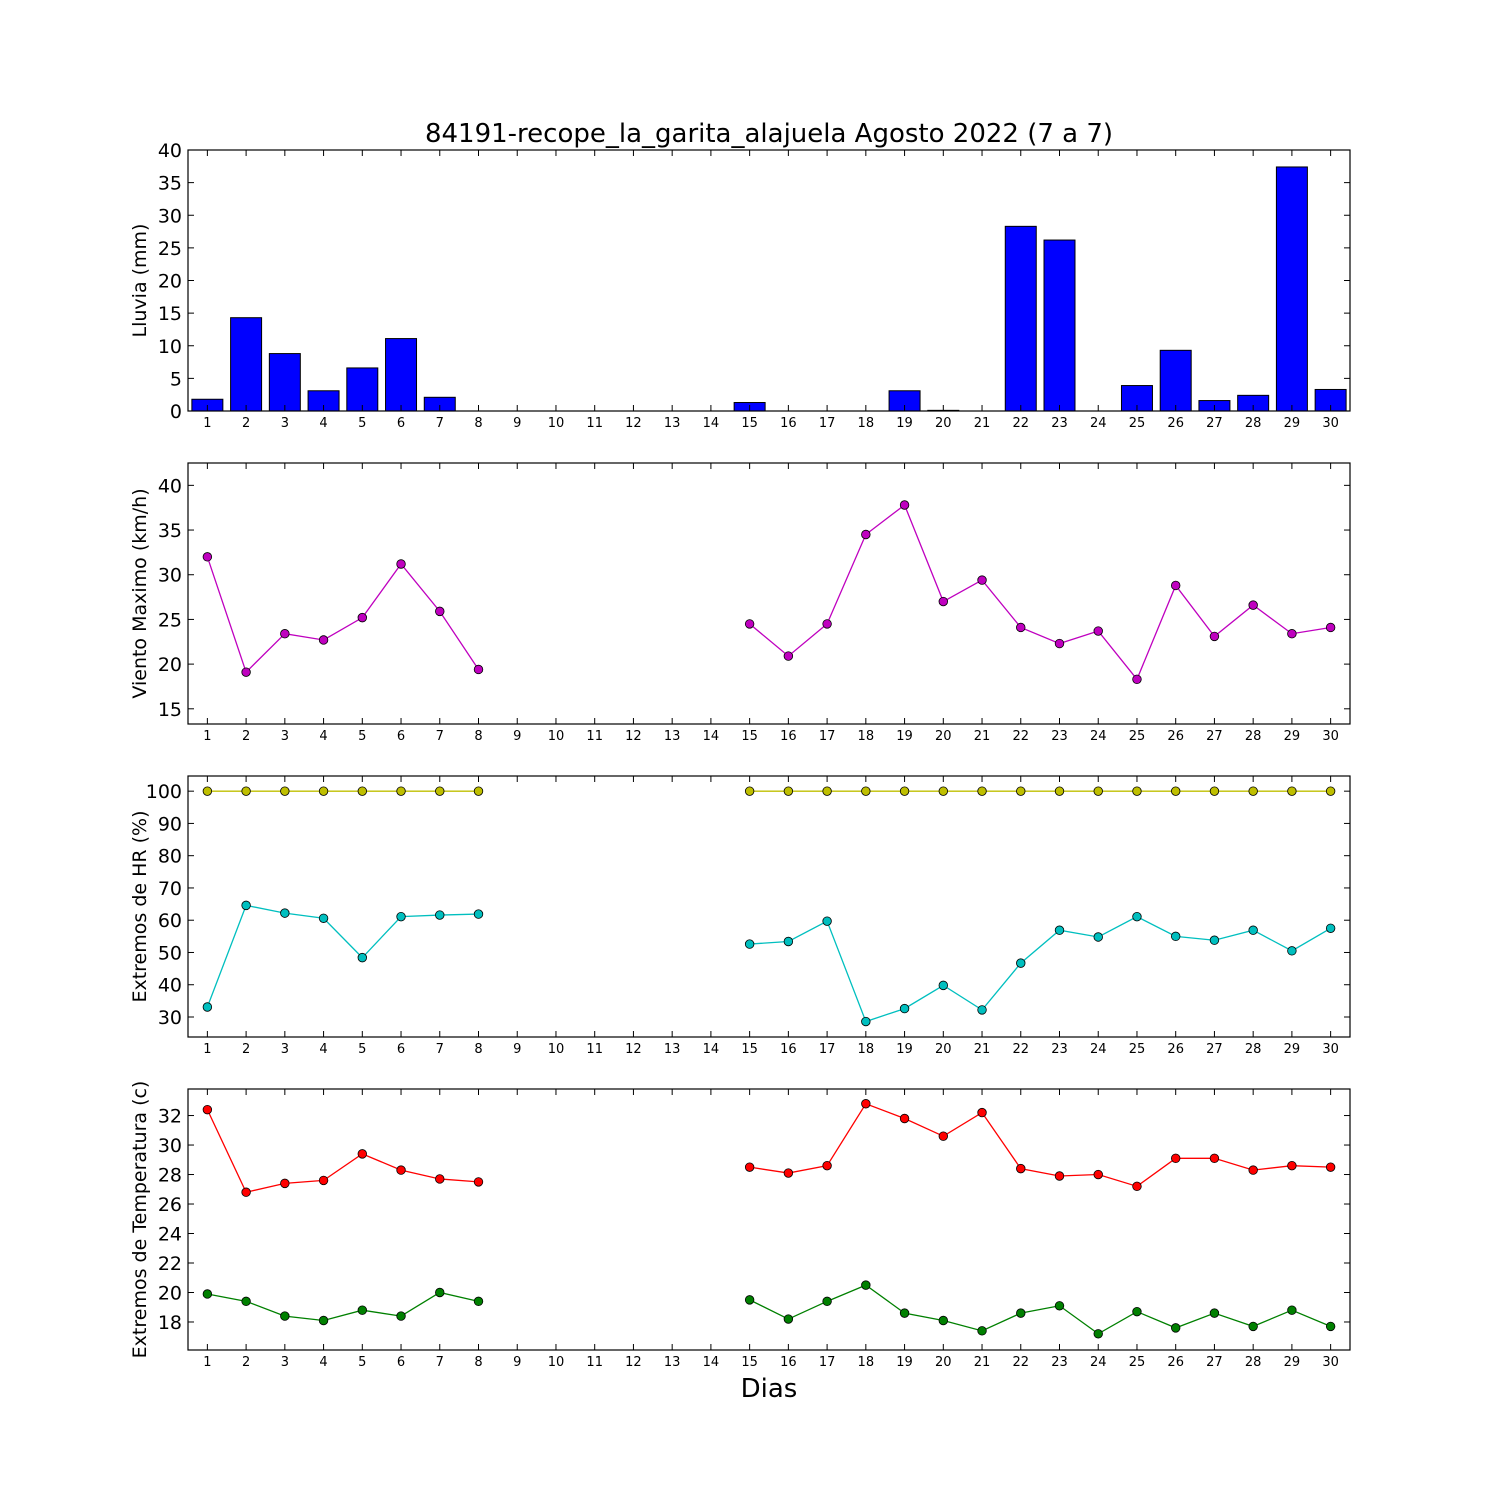  Describe the element at coordinates (140, 593) in the screenshot. I see `y-axis-label: Viento Maximo (km/h)` at that location.